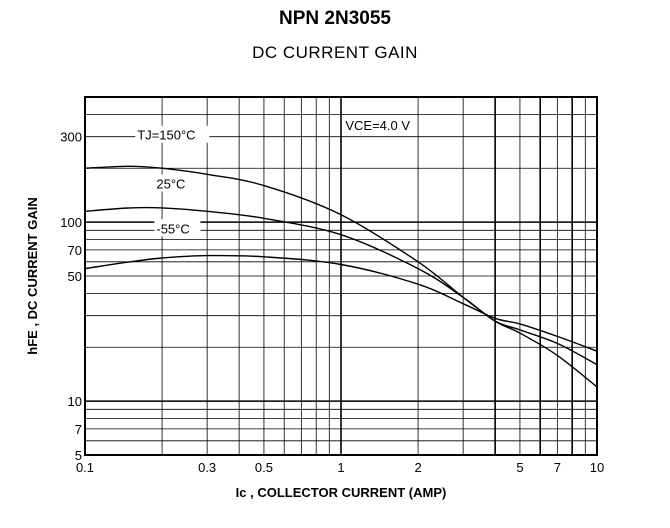 Image resolution: width=670 pixels, height=528 pixels. I want to click on x-tick-label: 0.5, so click(264, 467).